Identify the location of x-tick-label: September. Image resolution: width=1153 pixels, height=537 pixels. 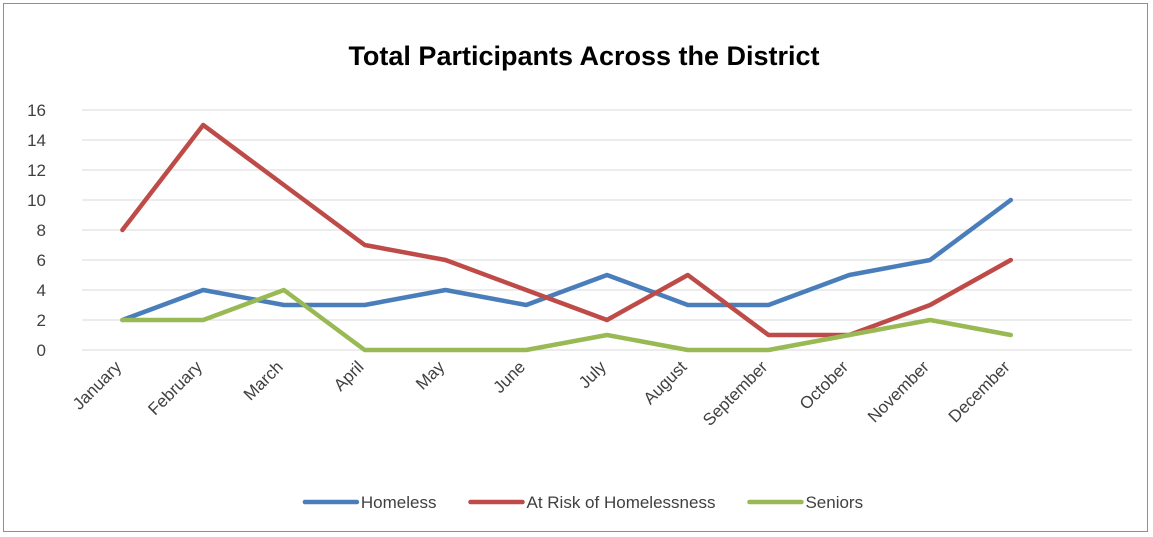
(735, 393).